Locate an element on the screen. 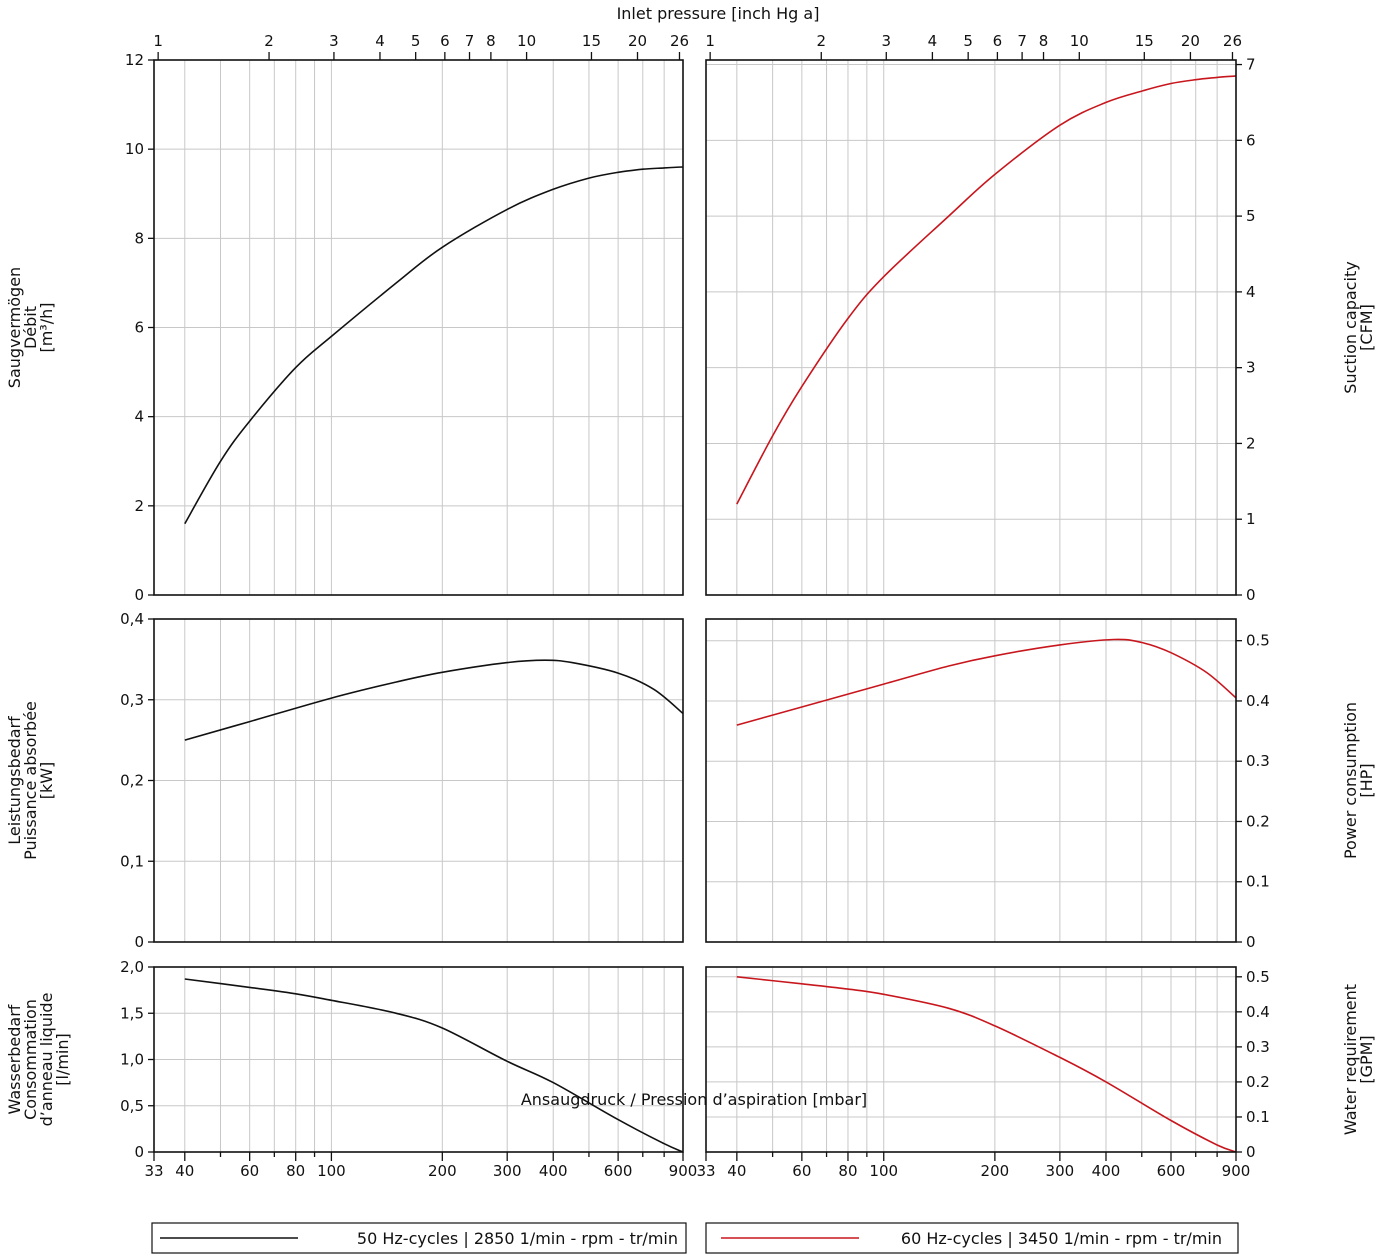 This screenshot has width=1392, height=1258. left-axis-title-line: [m³/h] is located at coordinates (46, 327).